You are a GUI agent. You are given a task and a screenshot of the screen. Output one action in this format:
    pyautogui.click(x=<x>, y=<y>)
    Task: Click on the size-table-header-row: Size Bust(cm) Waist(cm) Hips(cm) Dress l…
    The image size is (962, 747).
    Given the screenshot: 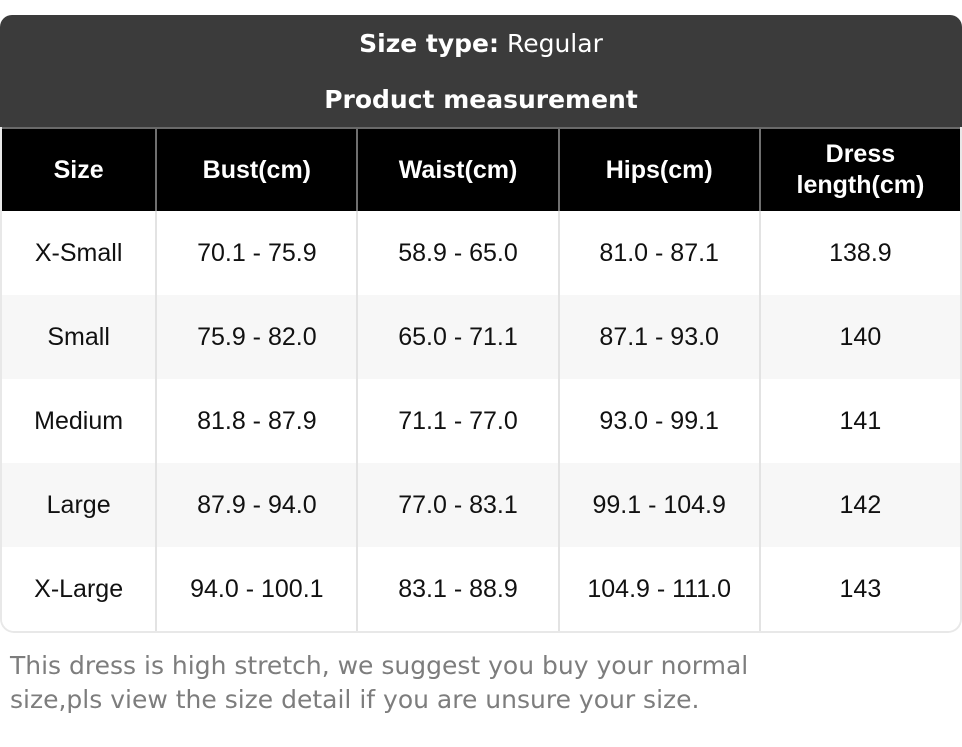 What is the action you would take?
    pyautogui.click(x=481, y=170)
    